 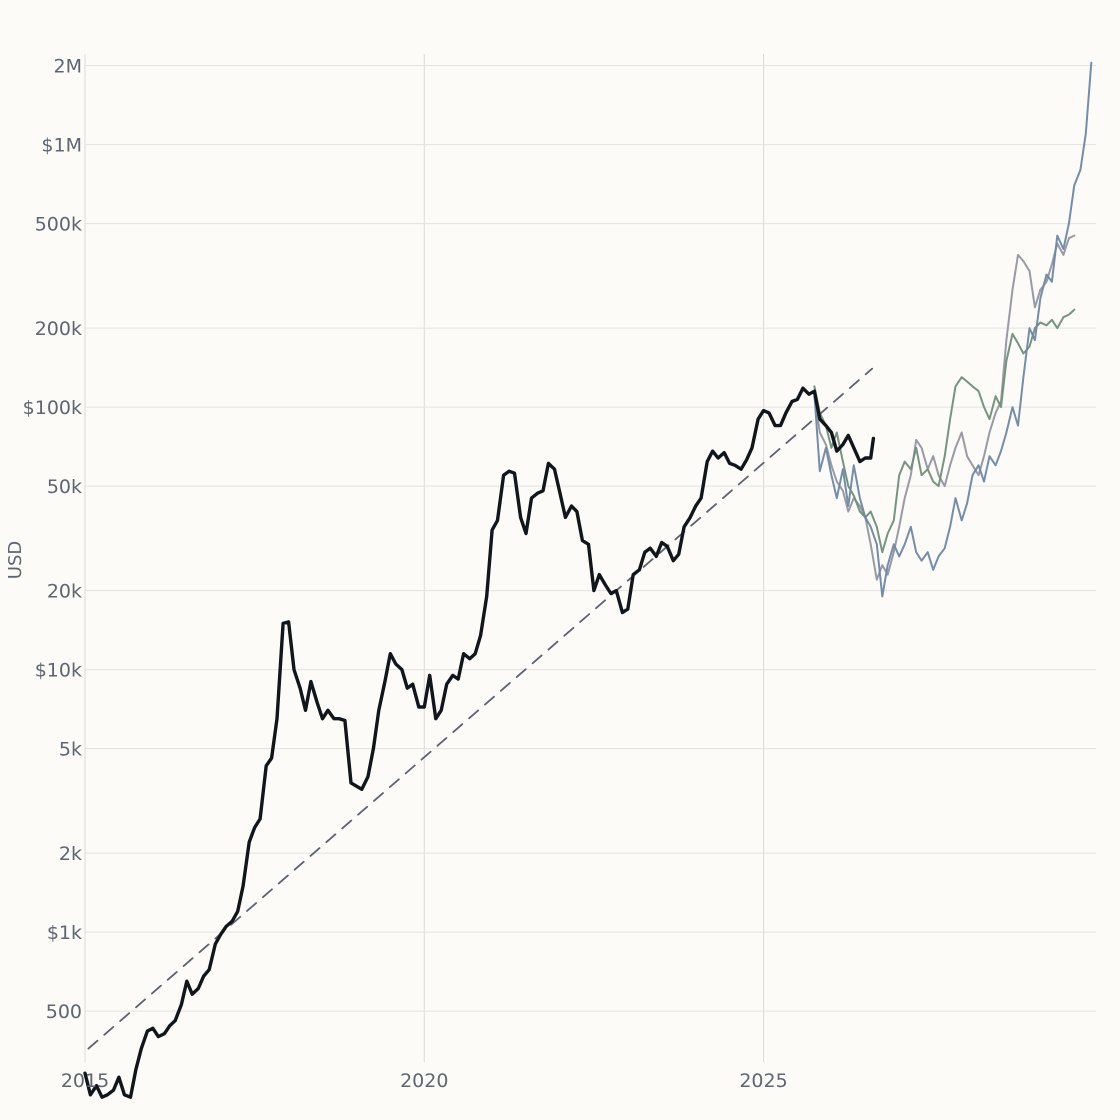 I want to click on y-tick-label: $100k, so click(x=52, y=408).